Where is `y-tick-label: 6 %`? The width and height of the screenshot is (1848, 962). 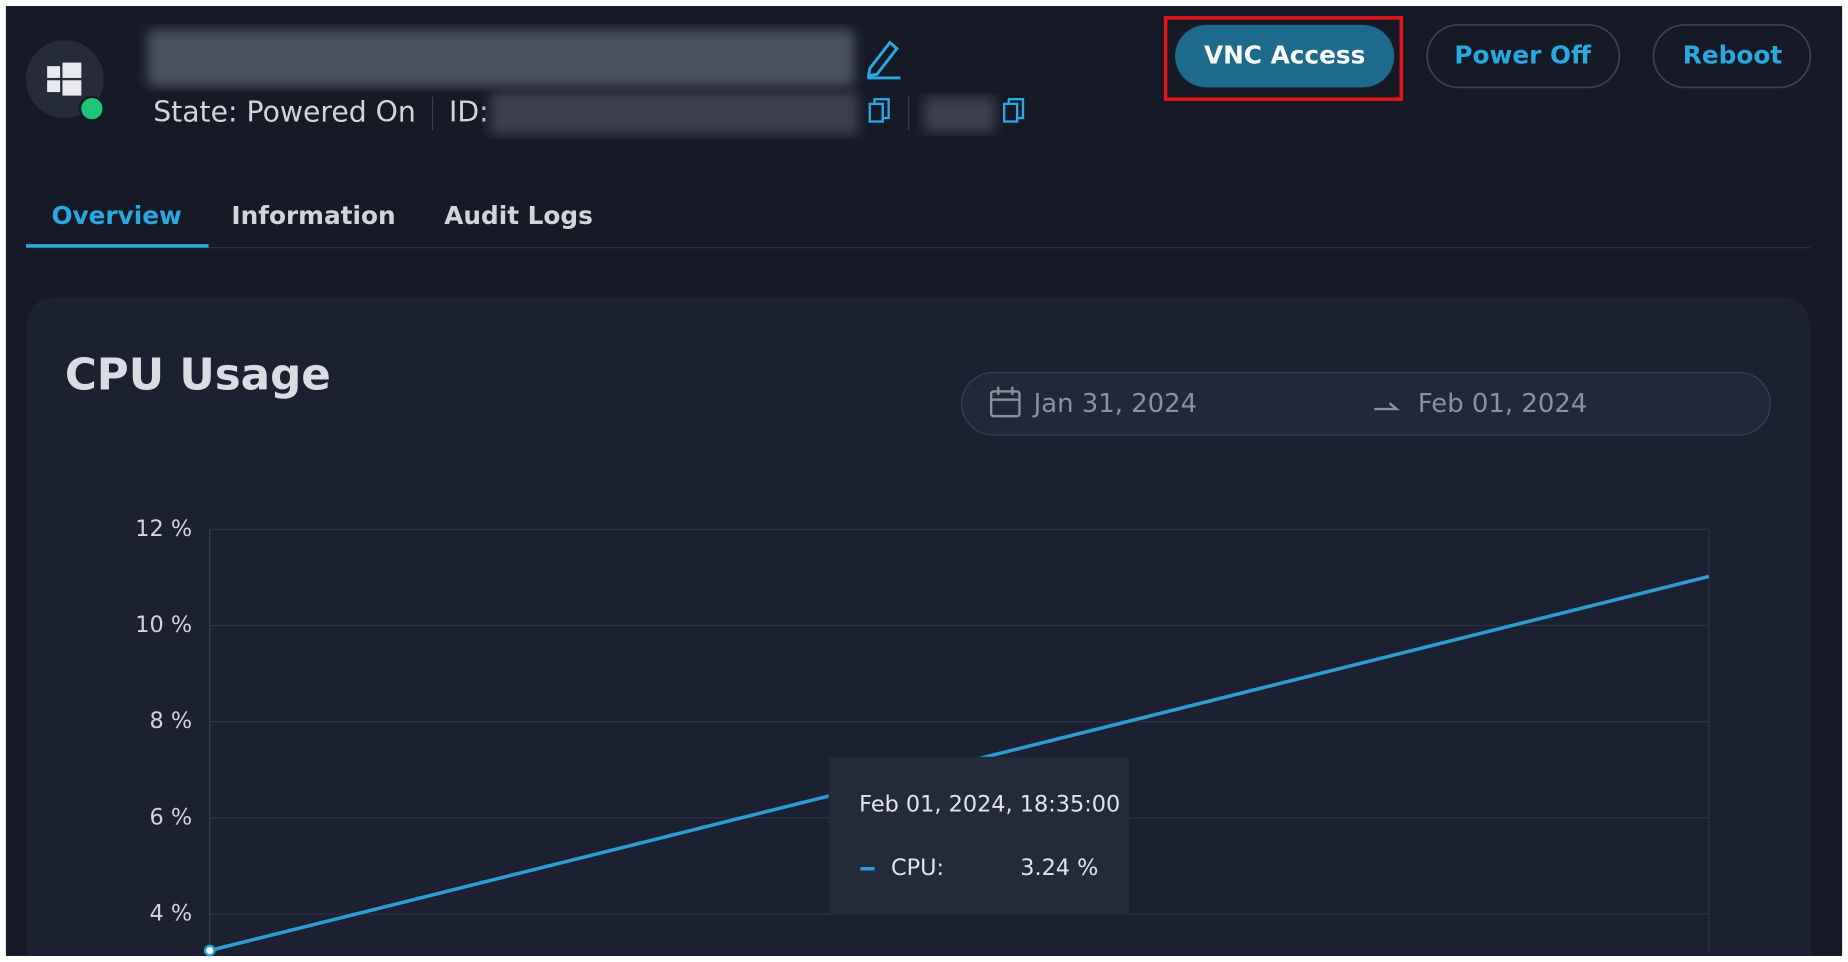 y-tick-label: 6 % is located at coordinates (170, 817).